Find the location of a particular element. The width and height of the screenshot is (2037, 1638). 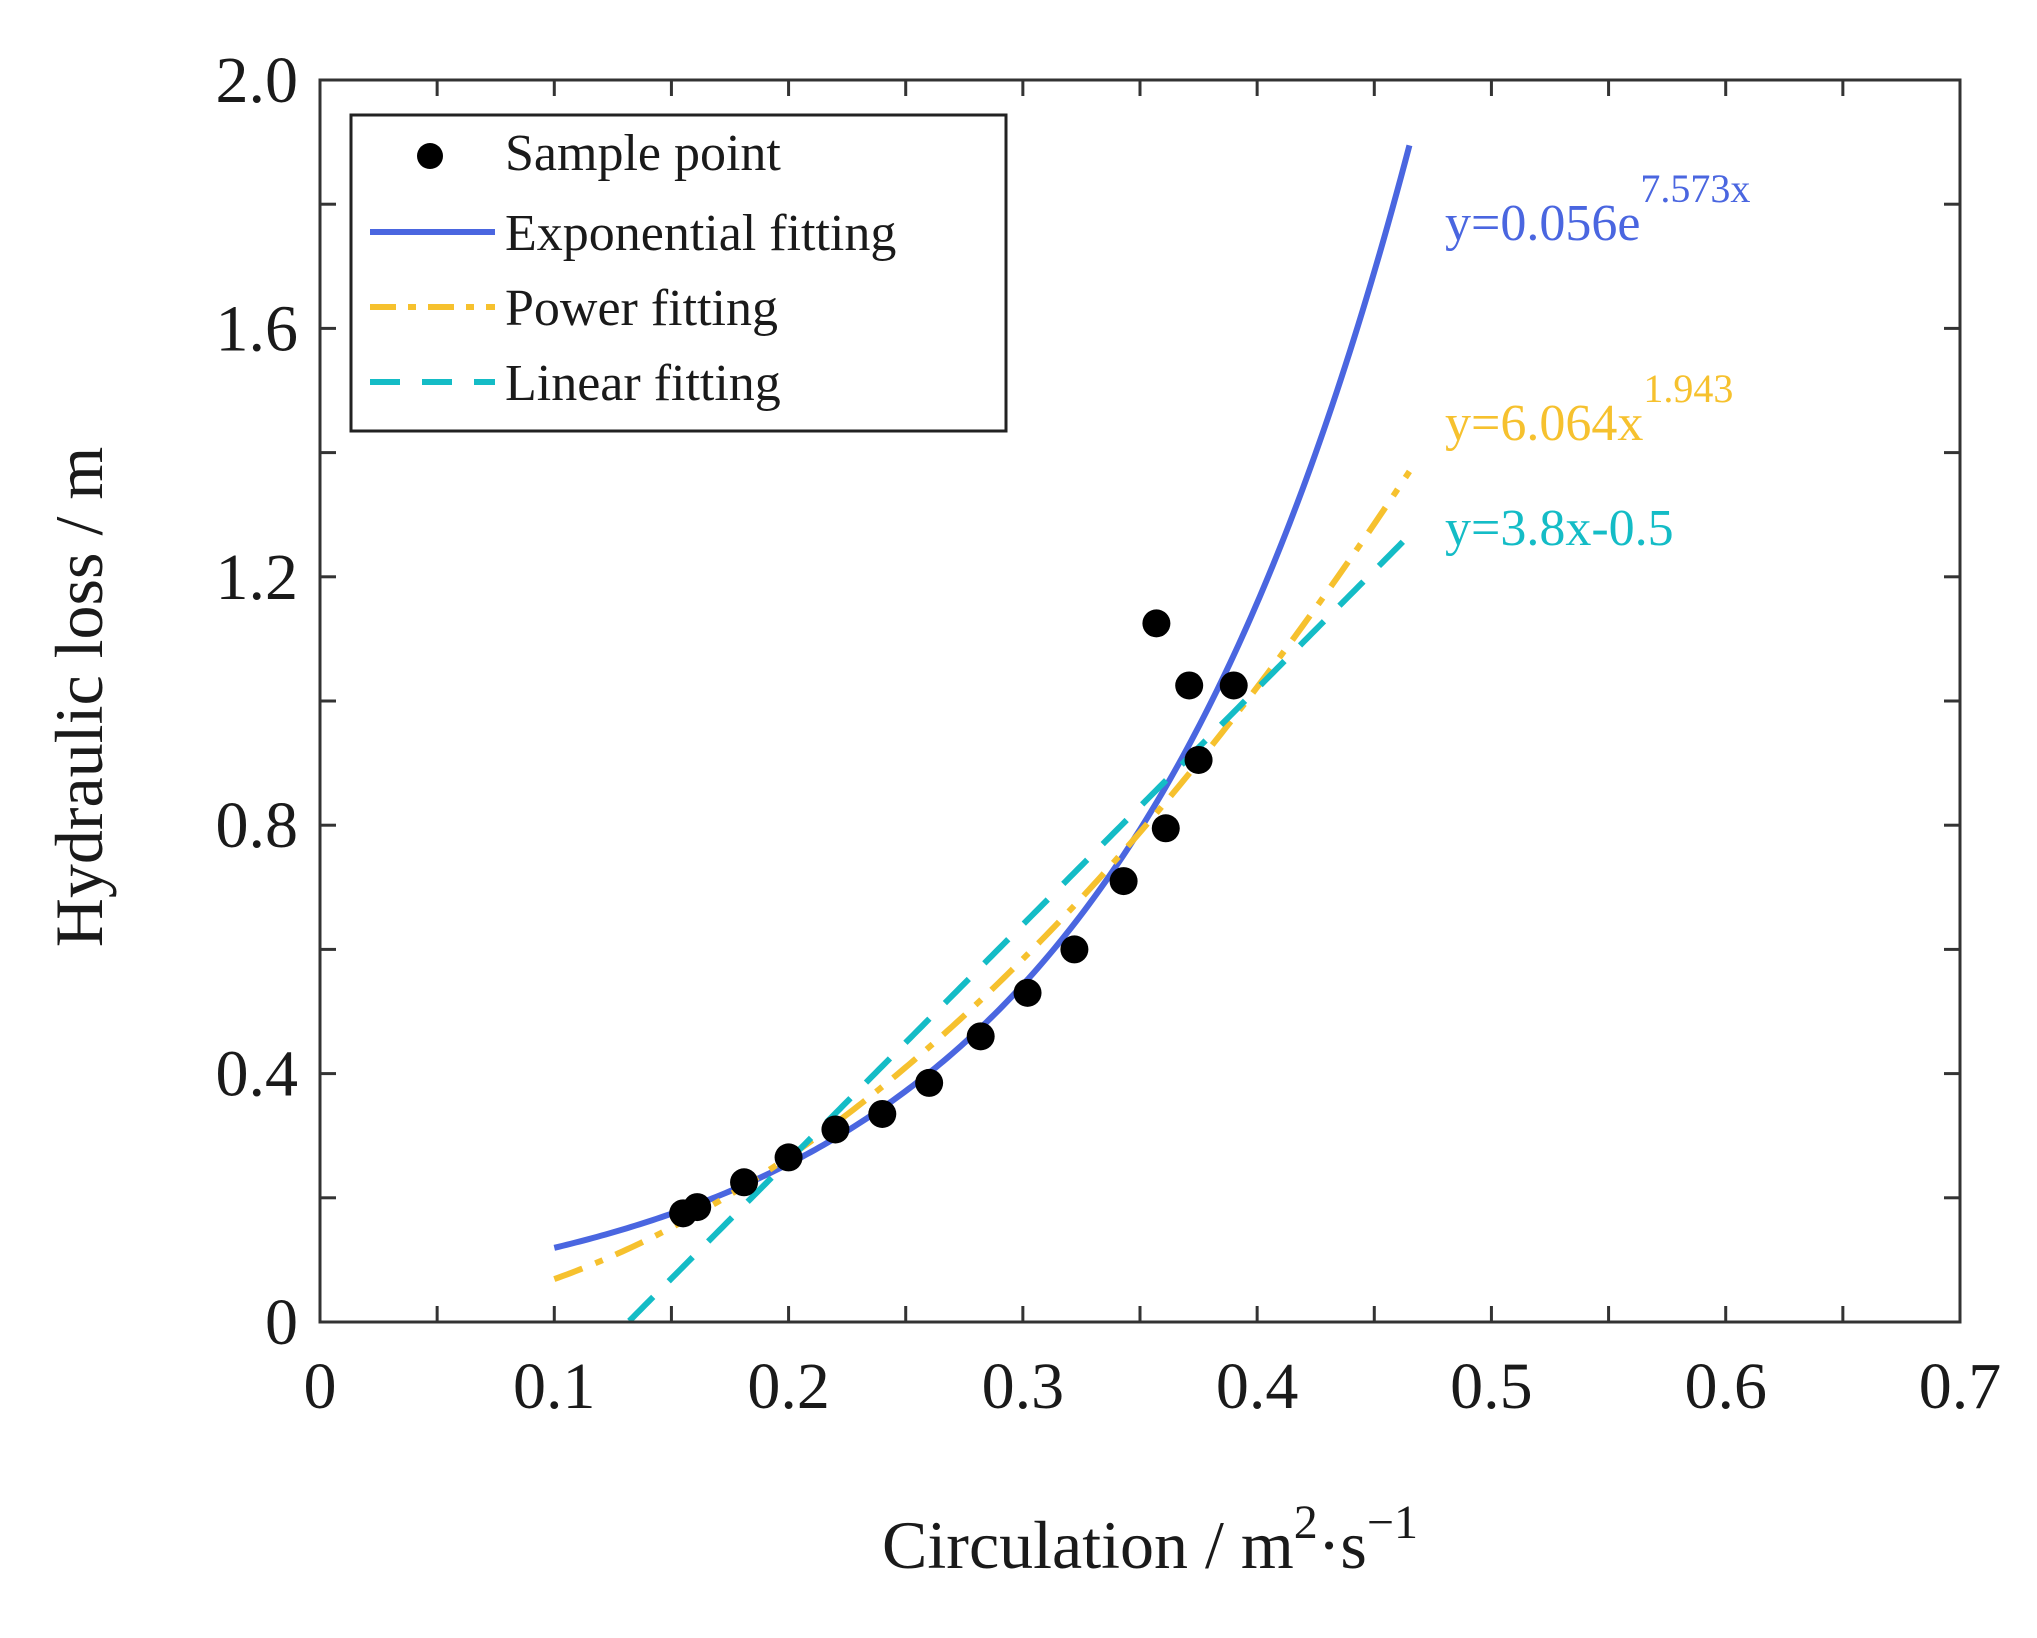

x-tick-label: 0.6 is located at coordinates (1725, 1386).